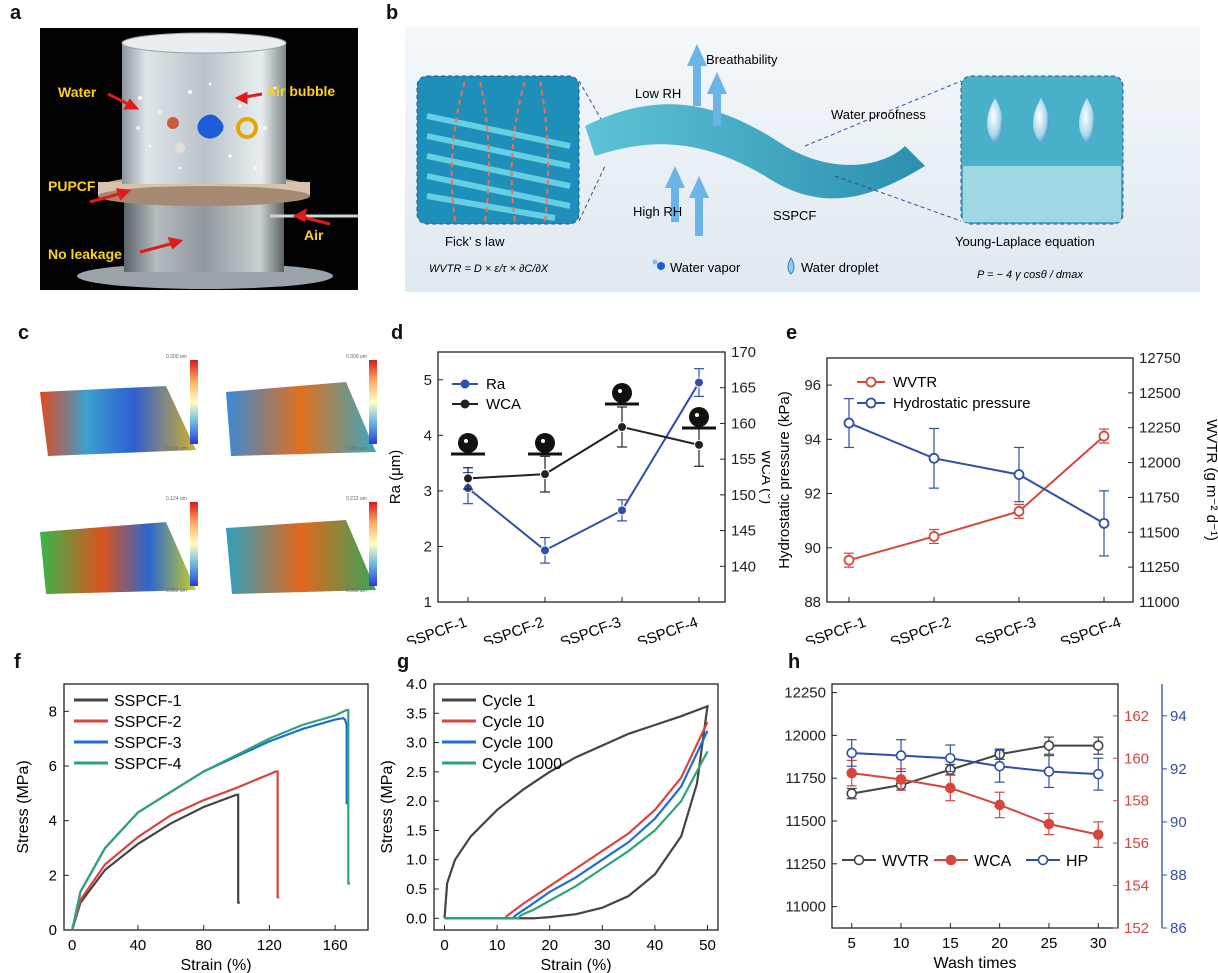  Describe the element at coordinates (428, 435) in the screenshot. I see `d-ytick-label-3: 4` at that location.